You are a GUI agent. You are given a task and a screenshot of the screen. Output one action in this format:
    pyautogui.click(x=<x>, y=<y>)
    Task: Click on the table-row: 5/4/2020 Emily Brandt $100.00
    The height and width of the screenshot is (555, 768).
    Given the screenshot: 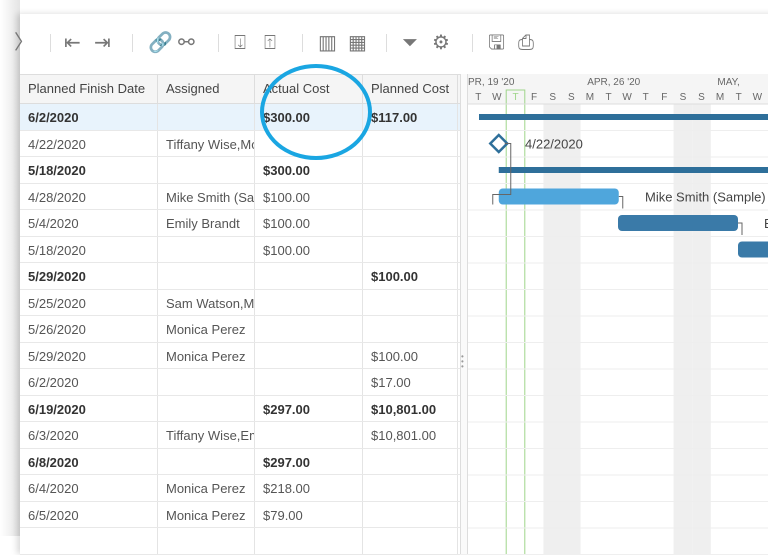 What is the action you would take?
    pyautogui.click(x=240, y=223)
    